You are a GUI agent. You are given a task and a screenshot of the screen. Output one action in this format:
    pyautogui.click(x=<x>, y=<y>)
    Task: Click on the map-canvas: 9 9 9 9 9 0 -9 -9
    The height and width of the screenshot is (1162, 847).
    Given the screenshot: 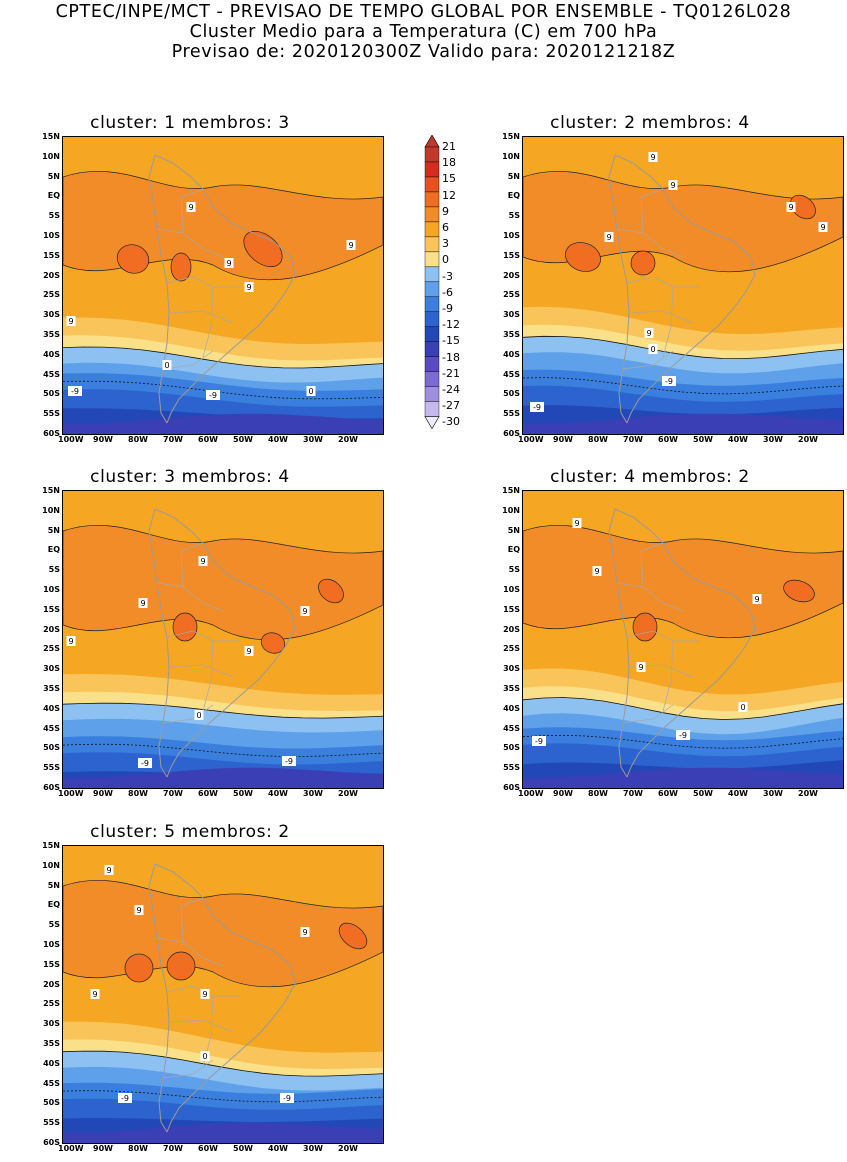 What is the action you would take?
    pyautogui.click(x=223, y=994)
    